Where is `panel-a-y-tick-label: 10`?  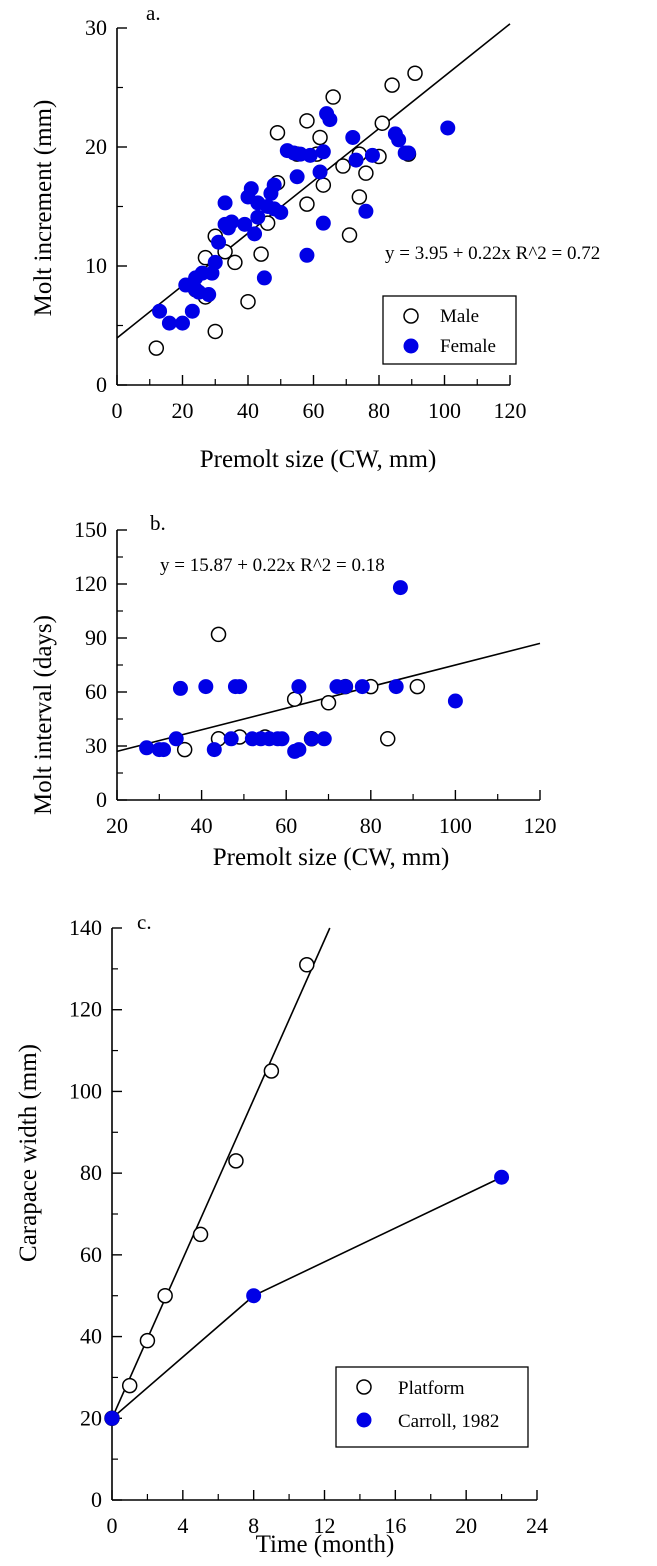
panel-a-y-tick-label: 10 is located at coordinates (96, 265).